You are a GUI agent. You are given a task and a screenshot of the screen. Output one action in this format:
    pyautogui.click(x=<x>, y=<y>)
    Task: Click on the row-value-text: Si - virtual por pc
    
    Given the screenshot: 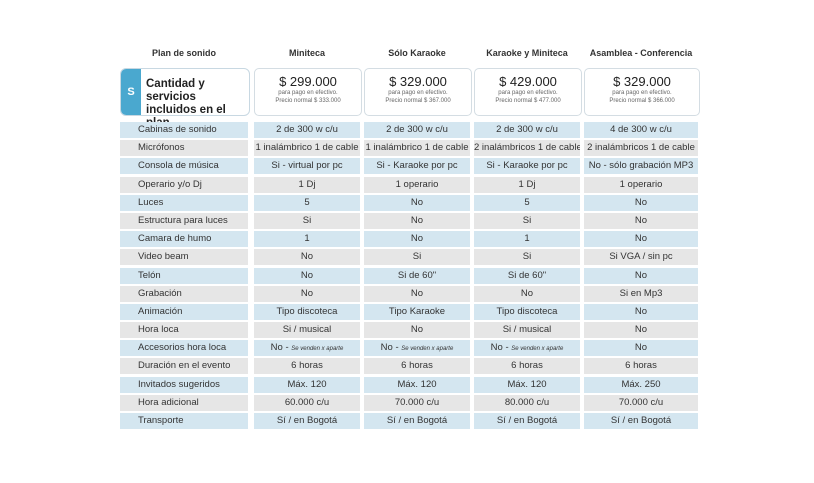 What is the action you would take?
    pyautogui.click(x=307, y=166)
    